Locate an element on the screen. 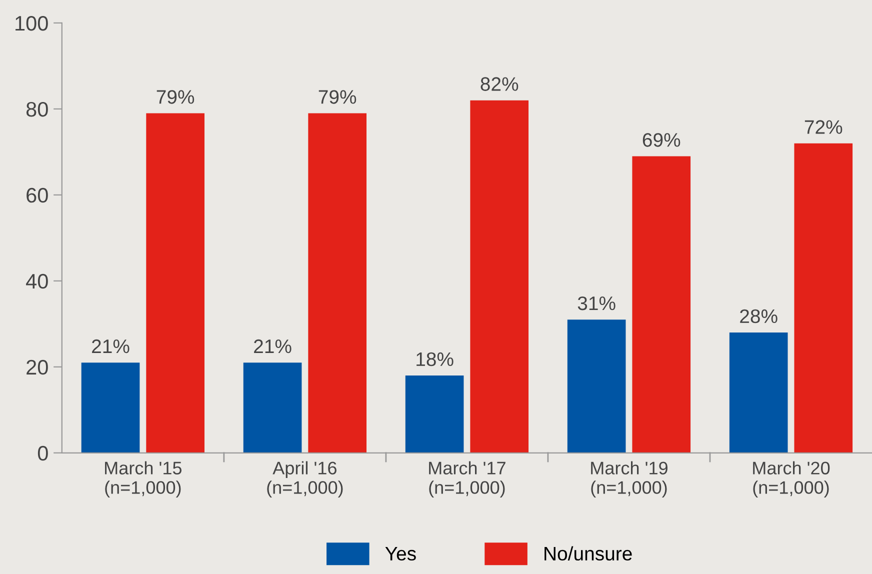 The image size is (872, 574). x-tick-label: March '17 (n=1,000) is located at coordinates (467, 479).